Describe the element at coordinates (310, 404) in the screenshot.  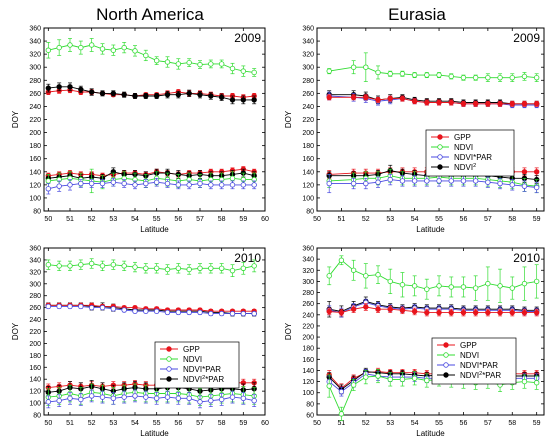
I see `y-tick-label: 80` at that location.